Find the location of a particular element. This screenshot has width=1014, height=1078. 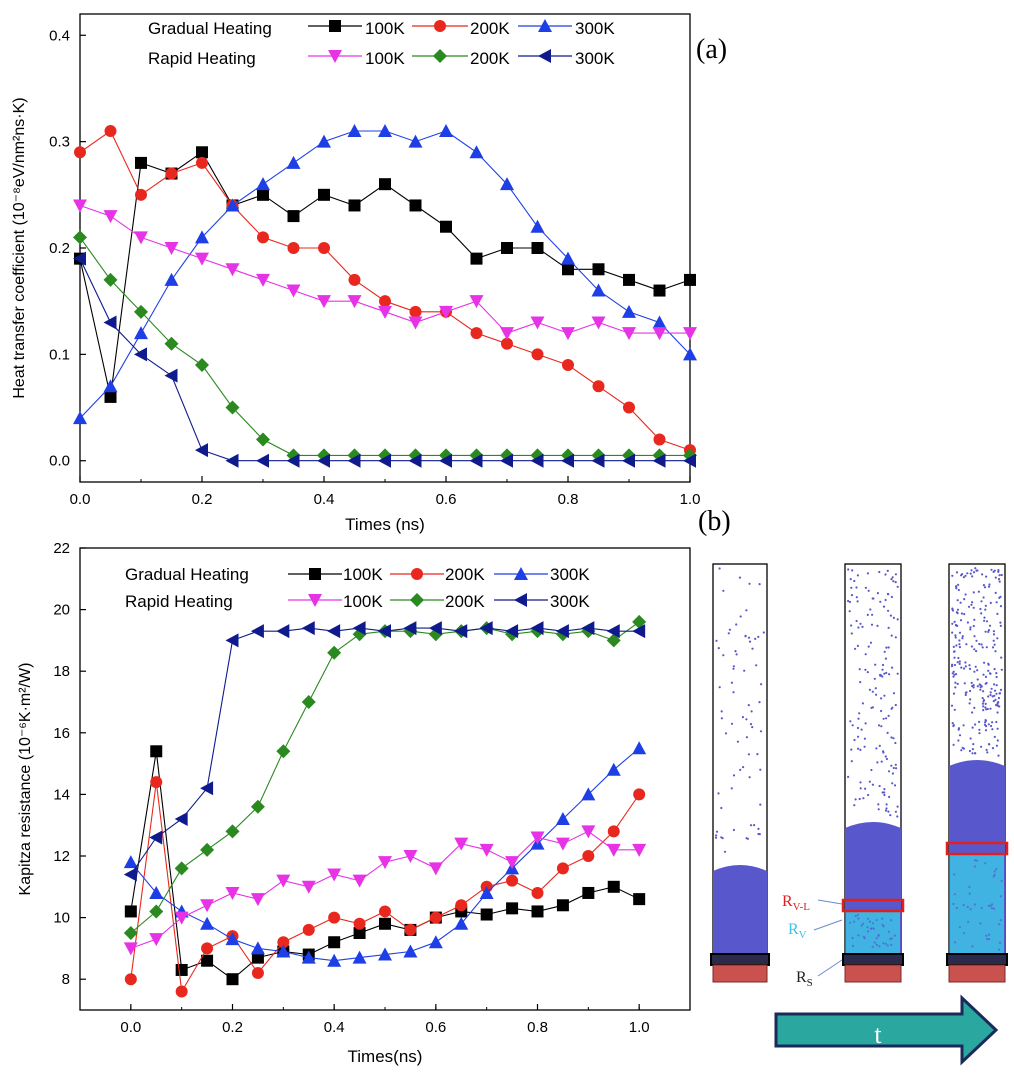

time-arrow: t is located at coordinates (886, 1030).